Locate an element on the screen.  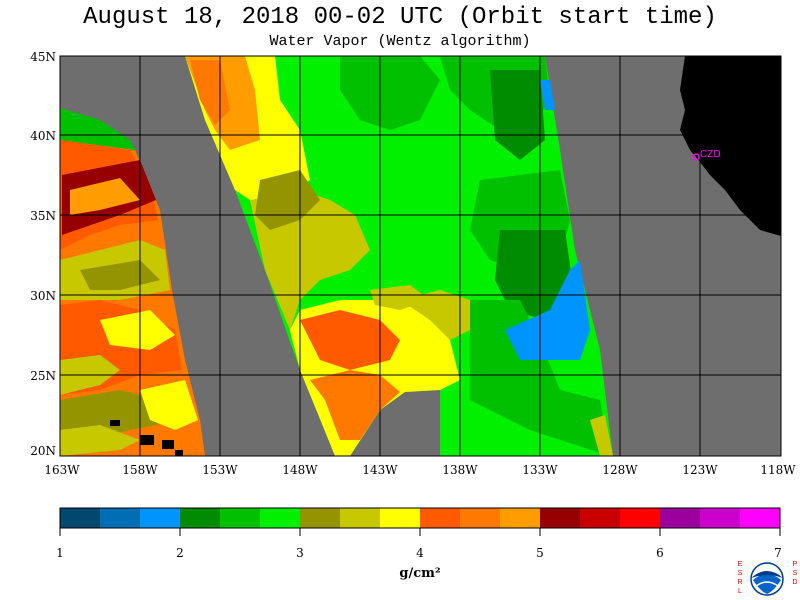
lat-label: 40N is located at coordinates (43, 136).